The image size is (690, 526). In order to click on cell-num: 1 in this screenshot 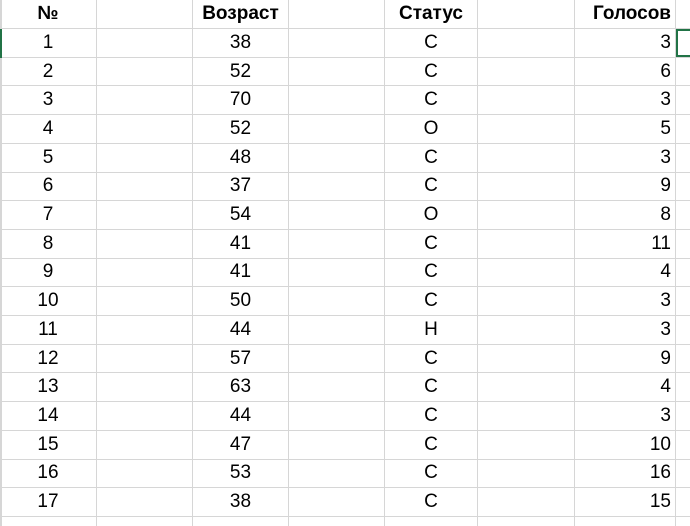, I will do `click(48, 43)`.